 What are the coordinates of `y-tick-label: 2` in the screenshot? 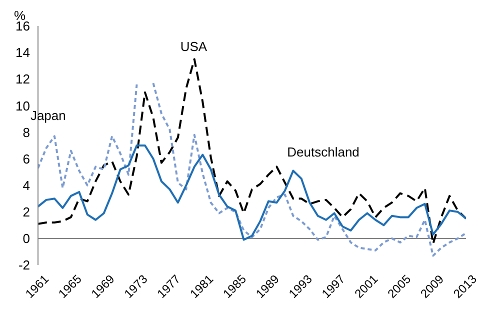 It's located at (26, 212).